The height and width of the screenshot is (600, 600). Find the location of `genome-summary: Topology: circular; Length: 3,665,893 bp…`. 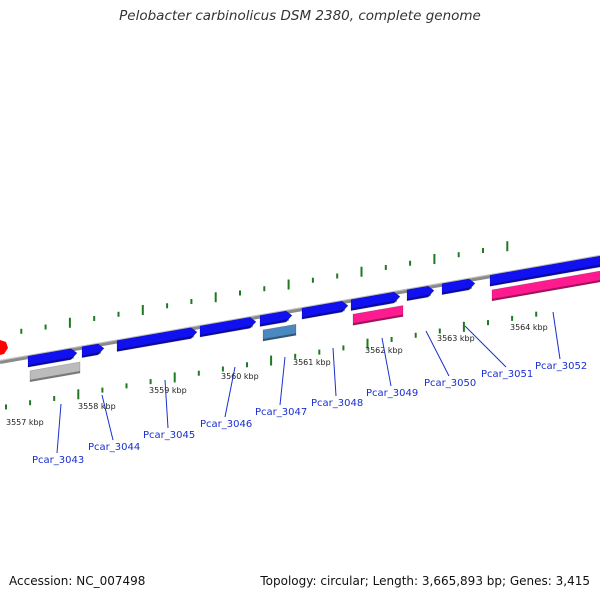

genome-summary: Topology: circular; Length: 3,665,893 bp… is located at coordinates (425, 581).